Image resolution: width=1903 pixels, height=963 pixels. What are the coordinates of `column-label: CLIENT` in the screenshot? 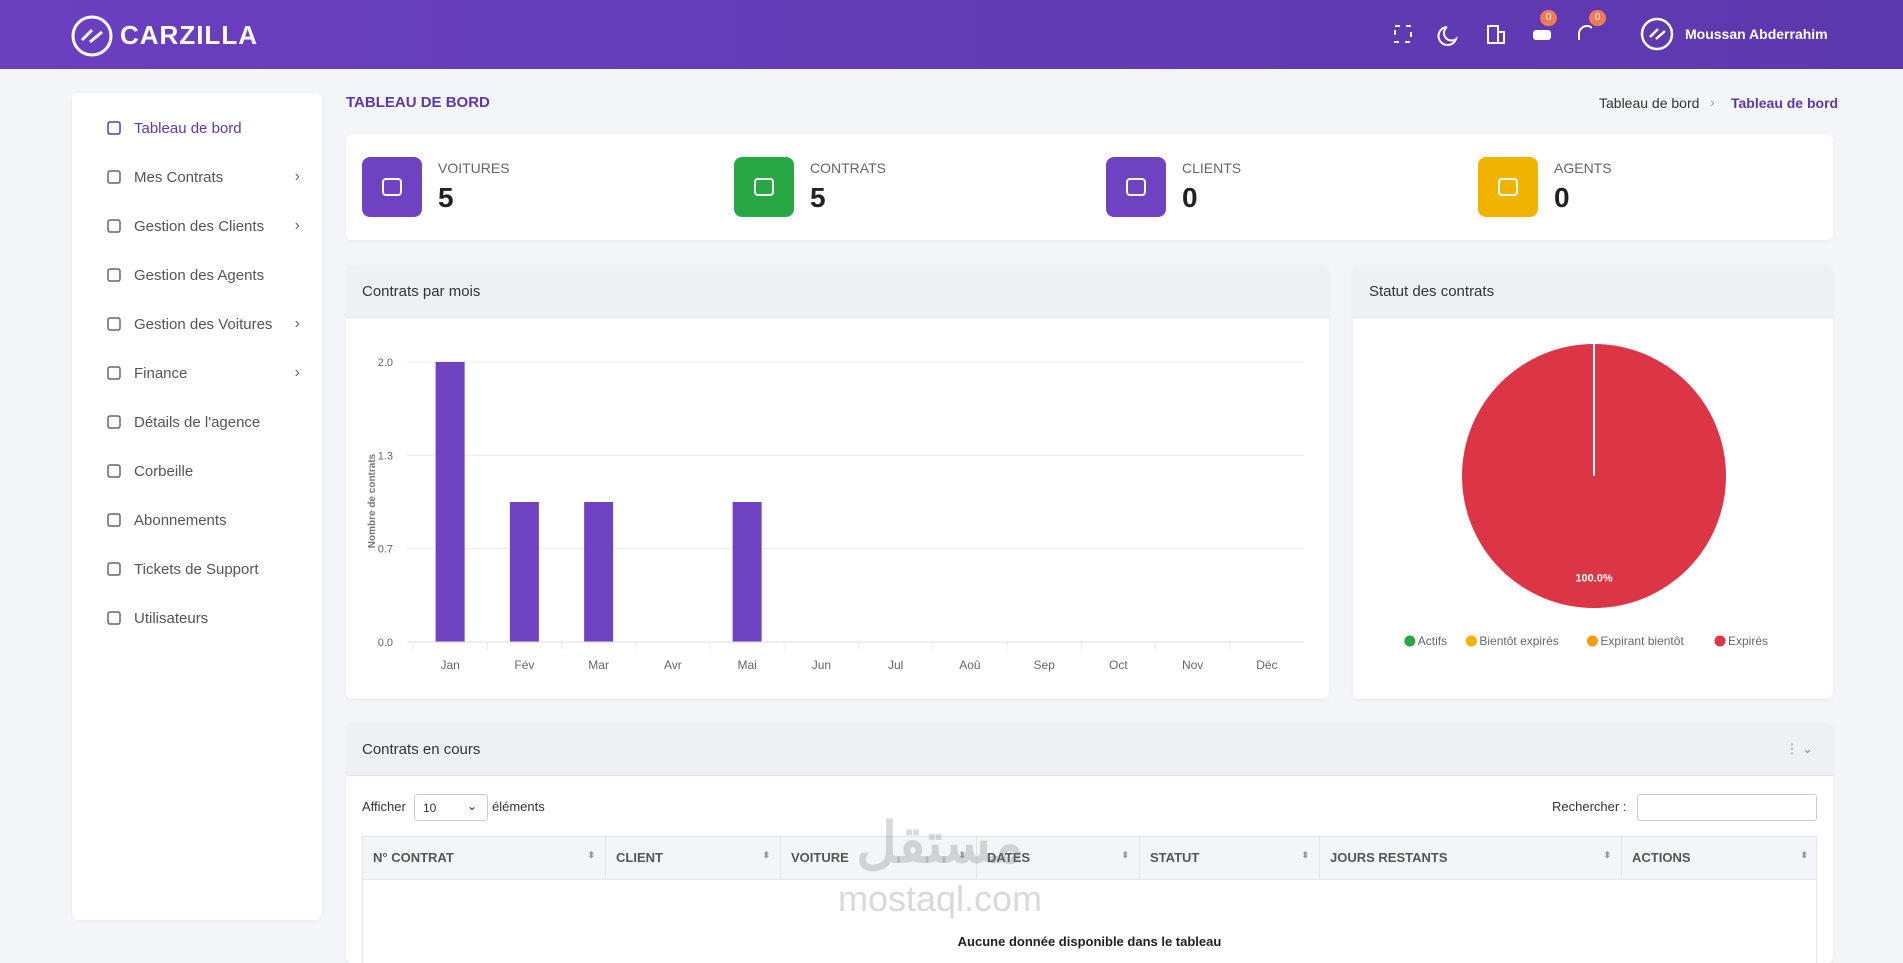 It's located at (639, 857).